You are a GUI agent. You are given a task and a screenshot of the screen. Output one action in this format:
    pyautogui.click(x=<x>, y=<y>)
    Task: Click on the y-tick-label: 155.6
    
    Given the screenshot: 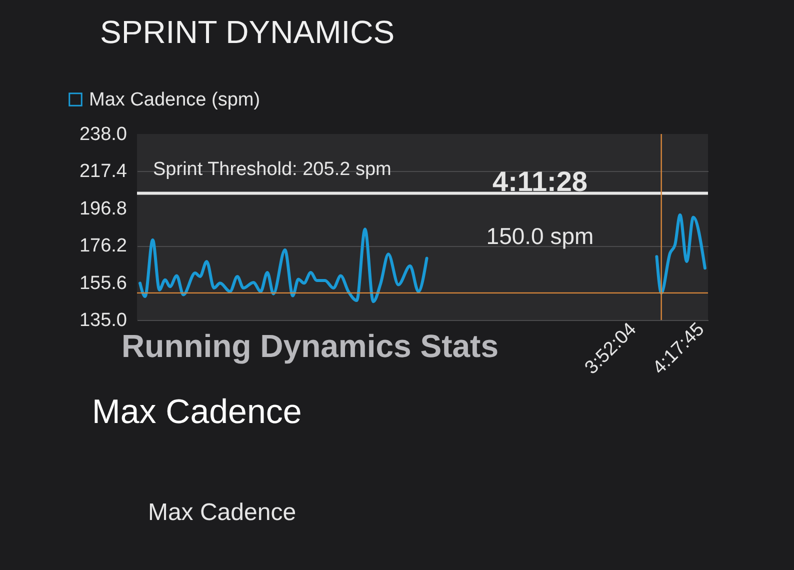 What is the action you would take?
    pyautogui.click(x=103, y=283)
    